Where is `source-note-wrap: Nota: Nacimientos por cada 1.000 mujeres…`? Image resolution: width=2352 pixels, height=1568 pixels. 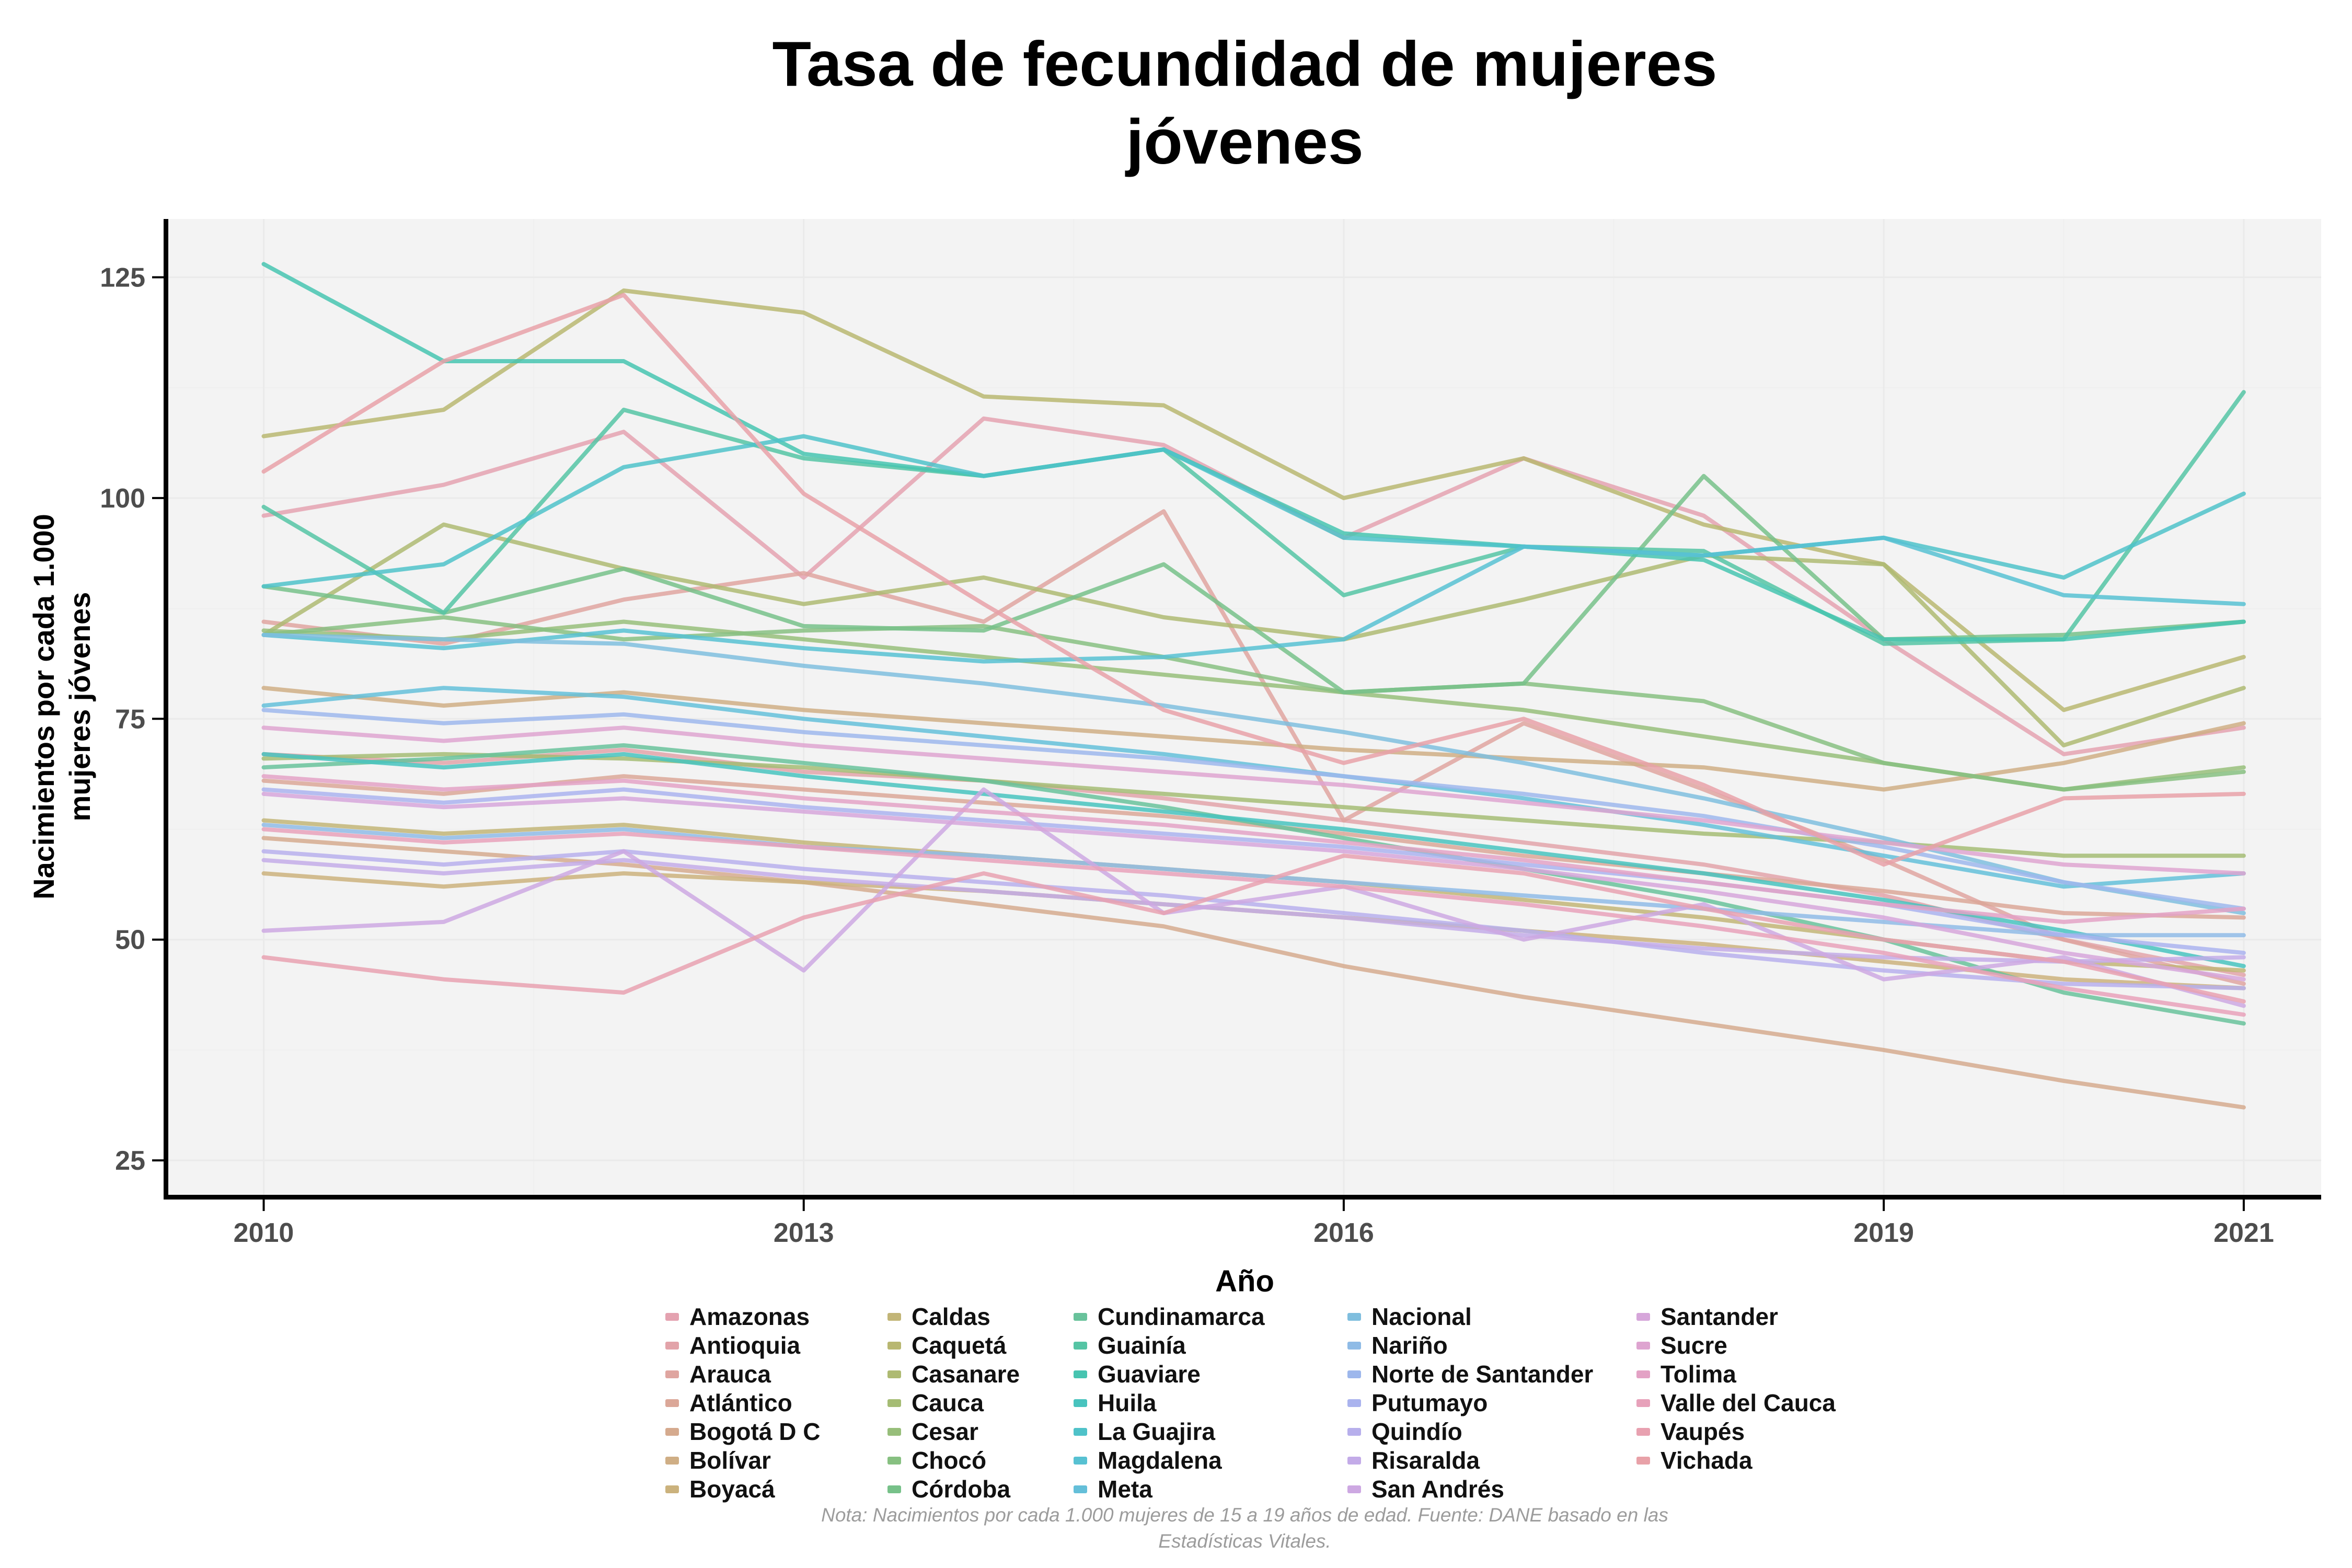 source-note-wrap: Nota: Nacimientos por cada 1.000 mujeres… is located at coordinates (1244, 1528).